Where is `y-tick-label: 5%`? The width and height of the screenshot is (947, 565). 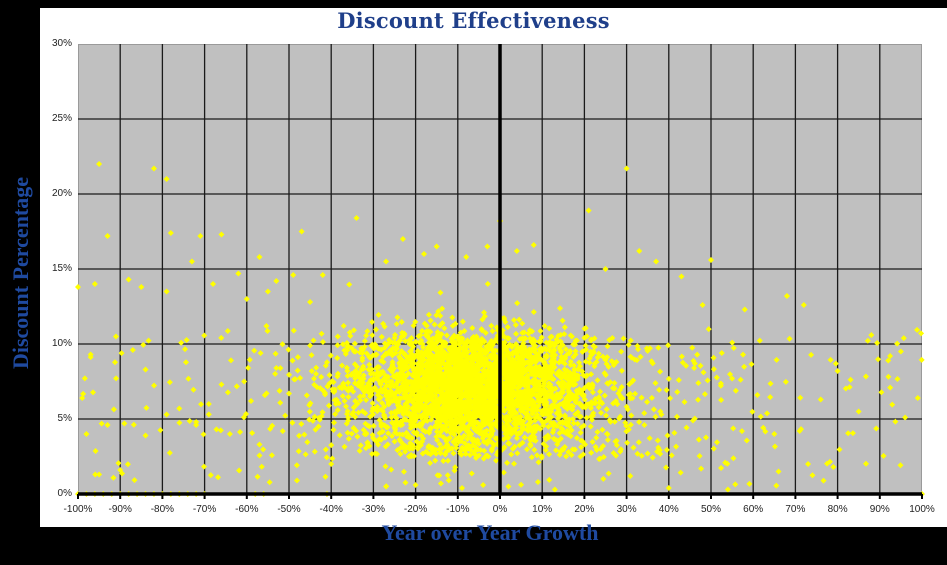 y-tick-label: 5% is located at coordinates (64, 418).